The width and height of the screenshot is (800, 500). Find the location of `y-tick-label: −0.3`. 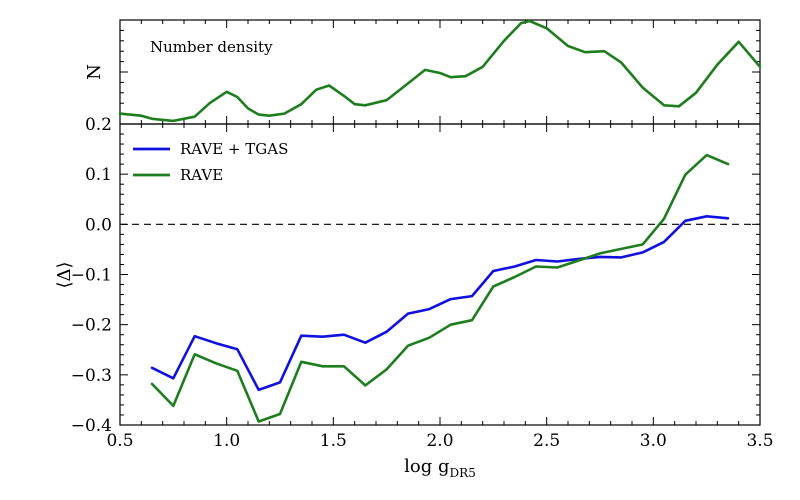

y-tick-label: −0.3 is located at coordinates (91, 376).